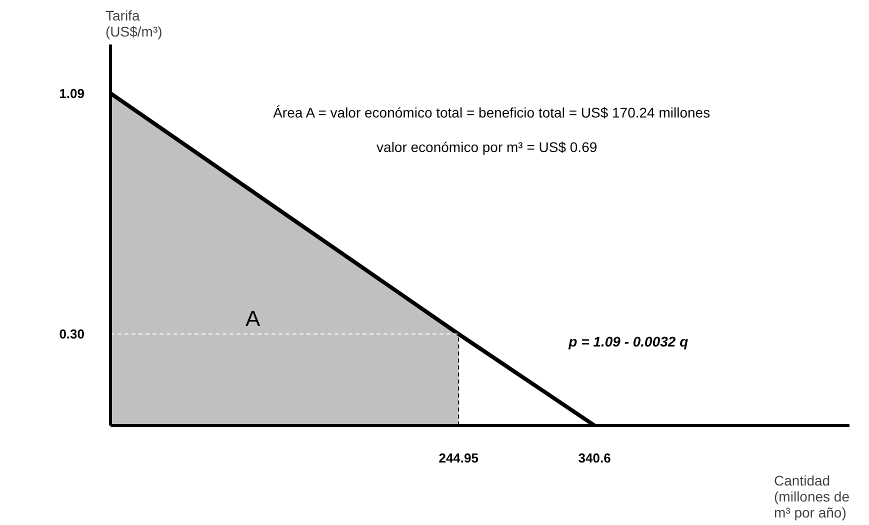 The image size is (869, 525). Describe the element at coordinates (72, 93) in the screenshot. I see `y-tick-label: 1.09` at that location.